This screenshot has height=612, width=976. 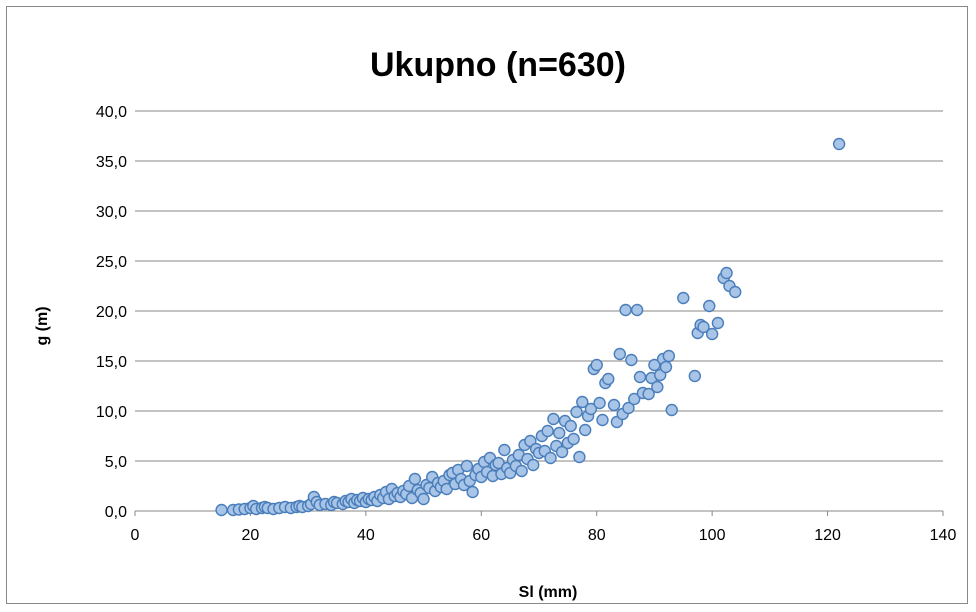 What do you see at coordinates (116, 512) in the screenshot?
I see `y-tick-label: 0,0` at bounding box center [116, 512].